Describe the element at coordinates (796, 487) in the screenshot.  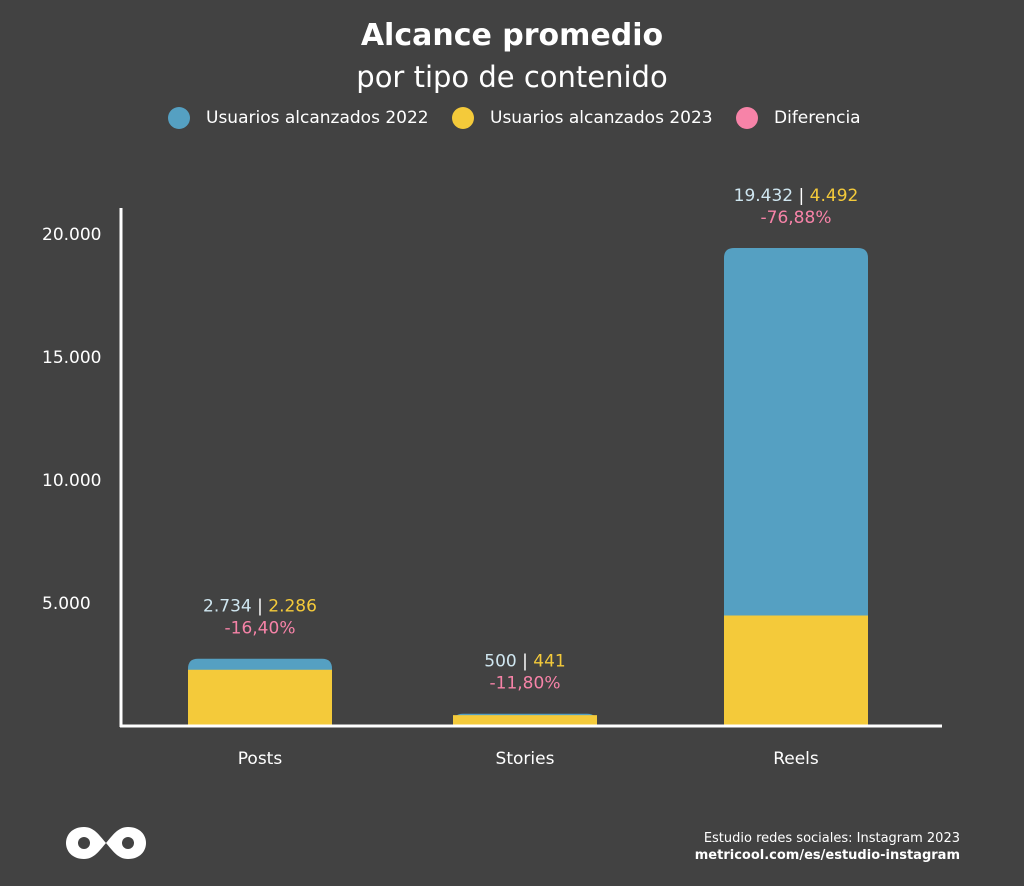
I see `bar-2022` at that location.